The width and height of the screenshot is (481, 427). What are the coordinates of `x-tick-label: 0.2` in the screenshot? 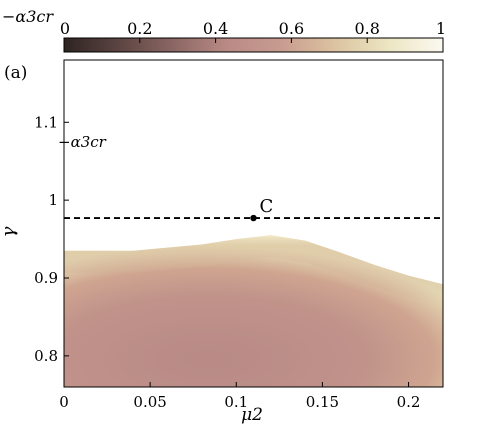 It's located at (409, 402).